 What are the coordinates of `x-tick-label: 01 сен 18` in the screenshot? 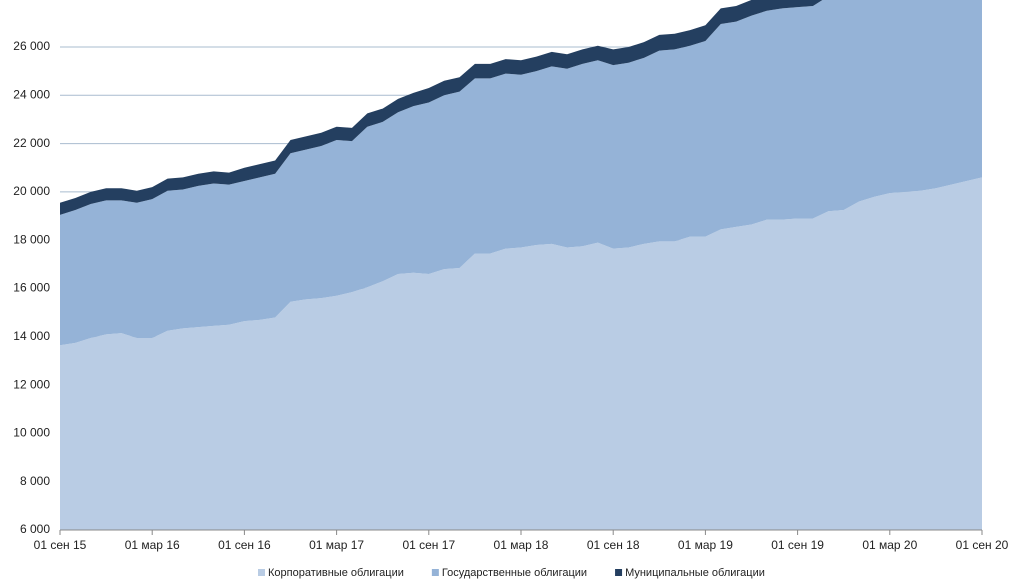 It's located at (613, 545).